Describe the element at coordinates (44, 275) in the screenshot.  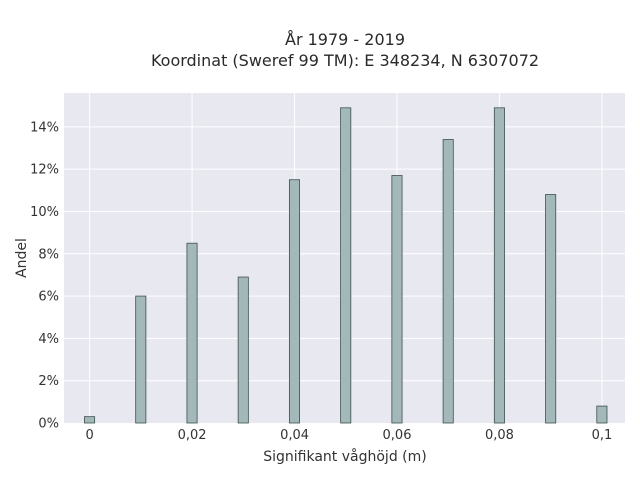
I see `y-axis-ticks: 0% 2% 4% 6% 8% 10% 12% 14%` at that location.